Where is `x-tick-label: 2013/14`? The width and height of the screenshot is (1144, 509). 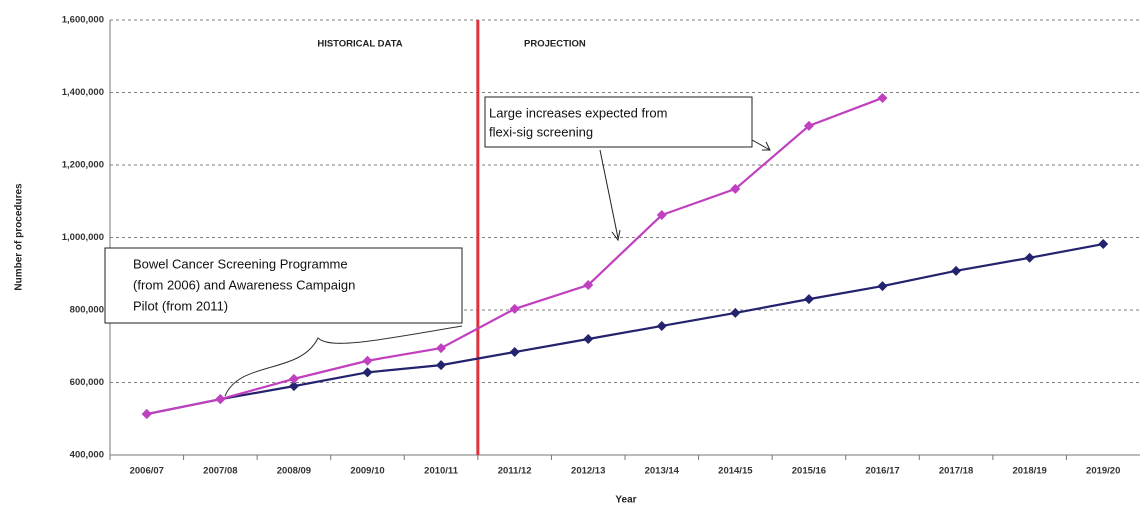
x-tick-label: 2013/14 is located at coordinates (662, 471).